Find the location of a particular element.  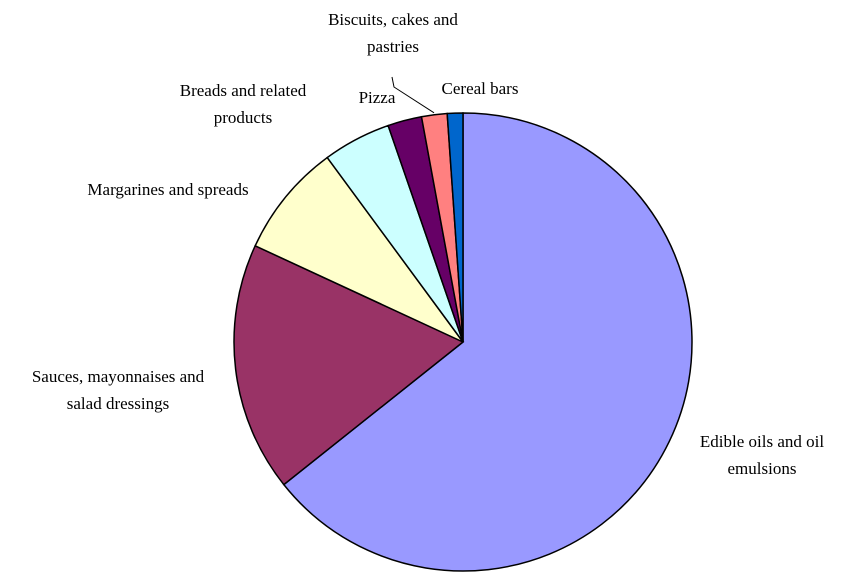

pie-slice-margarines-and-spreads is located at coordinates (359, 249).